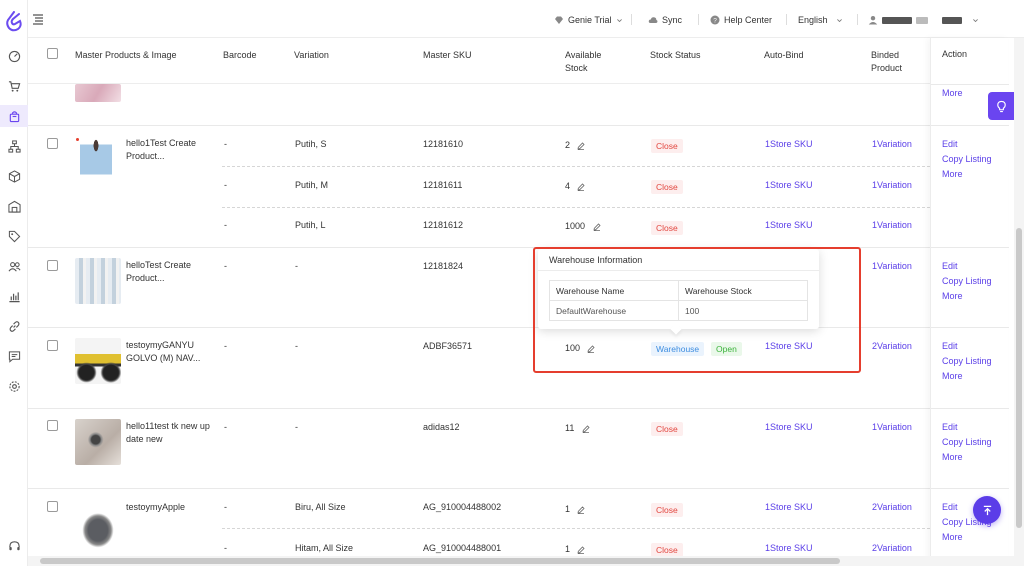 This screenshot has height=566, width=1024. Describe the element at coordinates (726, 349) in the screenshot. I see `stock-status-open-tag: Open` at that location.